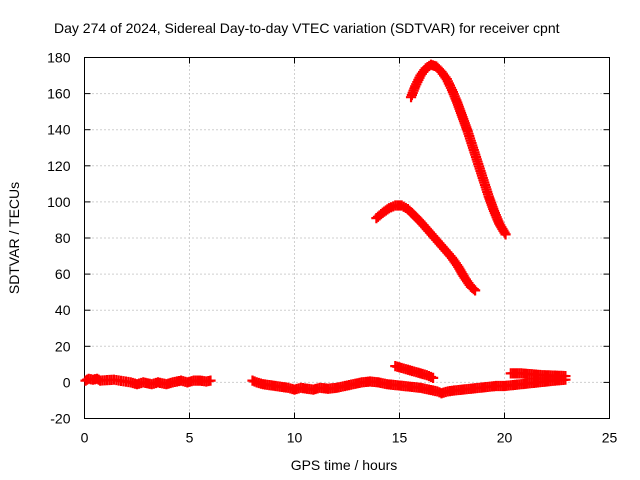 This screenshot has width=640, height=480. Describe the element at coordinates (60, 419) in the screenshot. I see `y-tick-label: -20` at that location.